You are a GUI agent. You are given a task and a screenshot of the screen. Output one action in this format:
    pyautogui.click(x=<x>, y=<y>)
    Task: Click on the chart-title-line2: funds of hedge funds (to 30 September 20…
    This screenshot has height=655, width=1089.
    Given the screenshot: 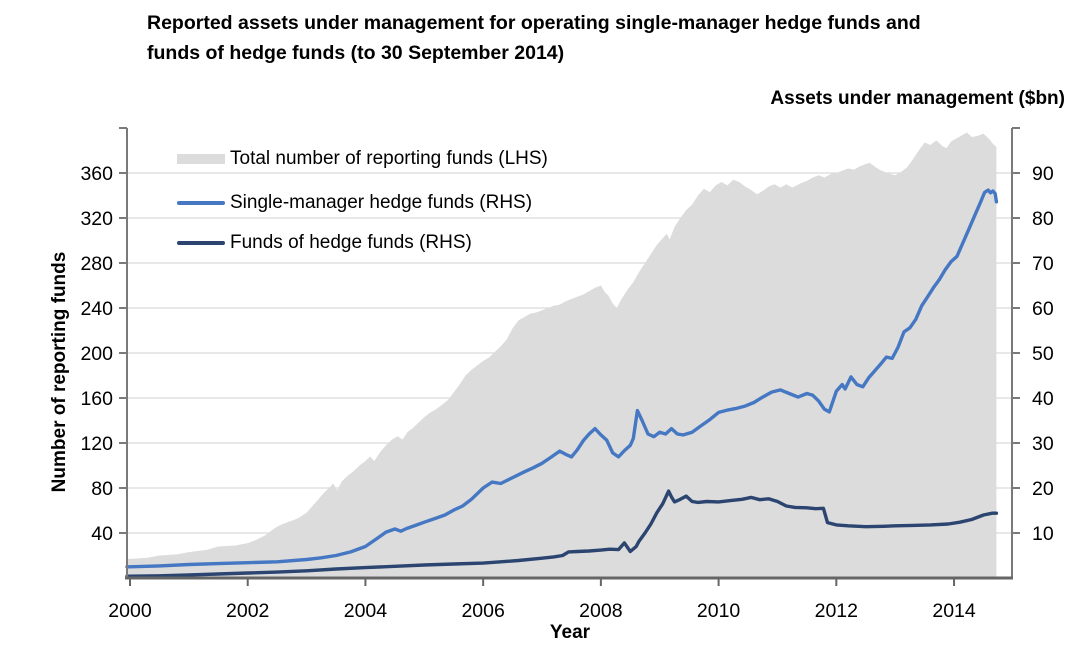 What is the action you would take?
    pyautogui.click(x=356, y=53)
    